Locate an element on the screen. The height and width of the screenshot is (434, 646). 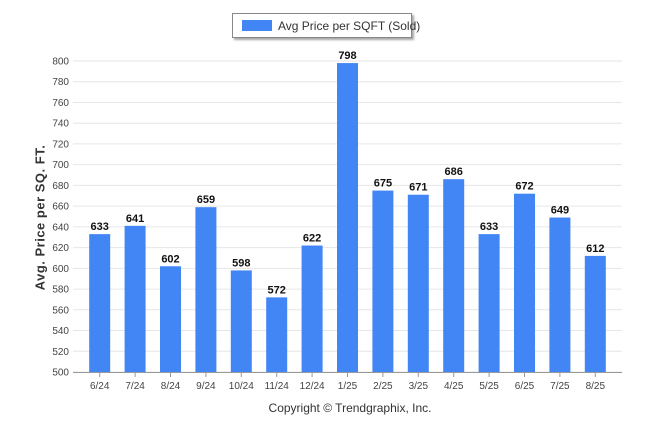
legend-swatch is located at coordinates (257, 25).